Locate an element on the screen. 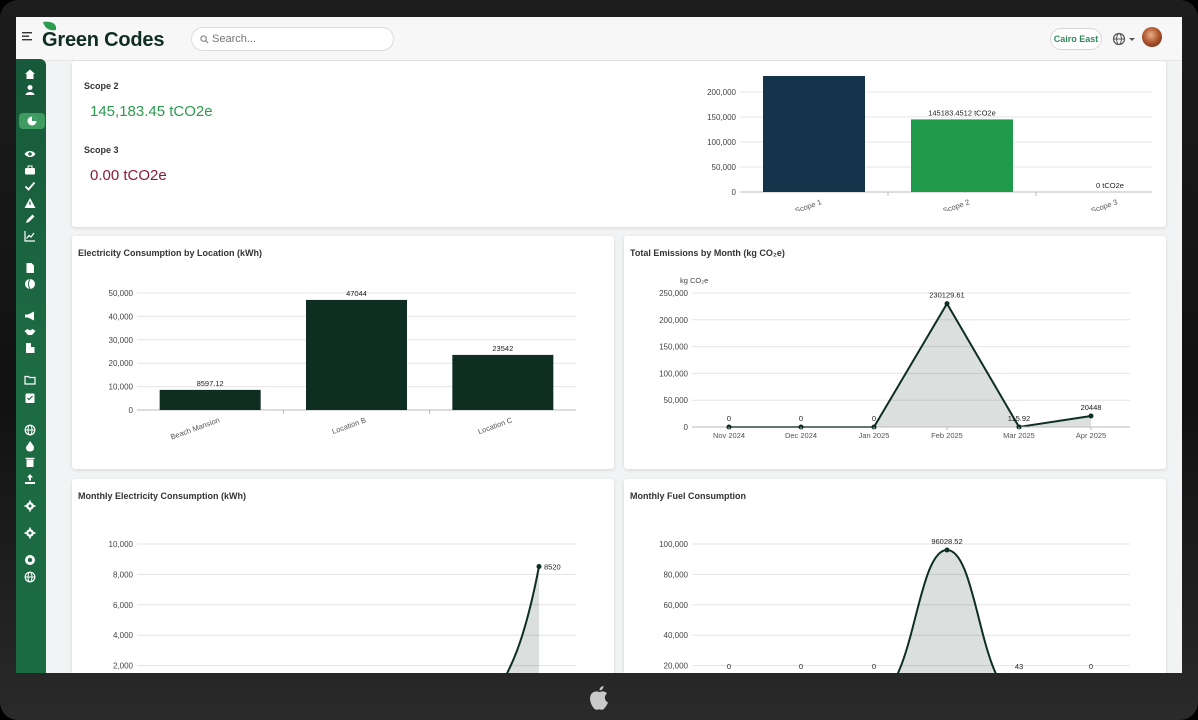 The image size is (1198, 720). location-badge: Cairo East is located at coordinates (1076, 39).